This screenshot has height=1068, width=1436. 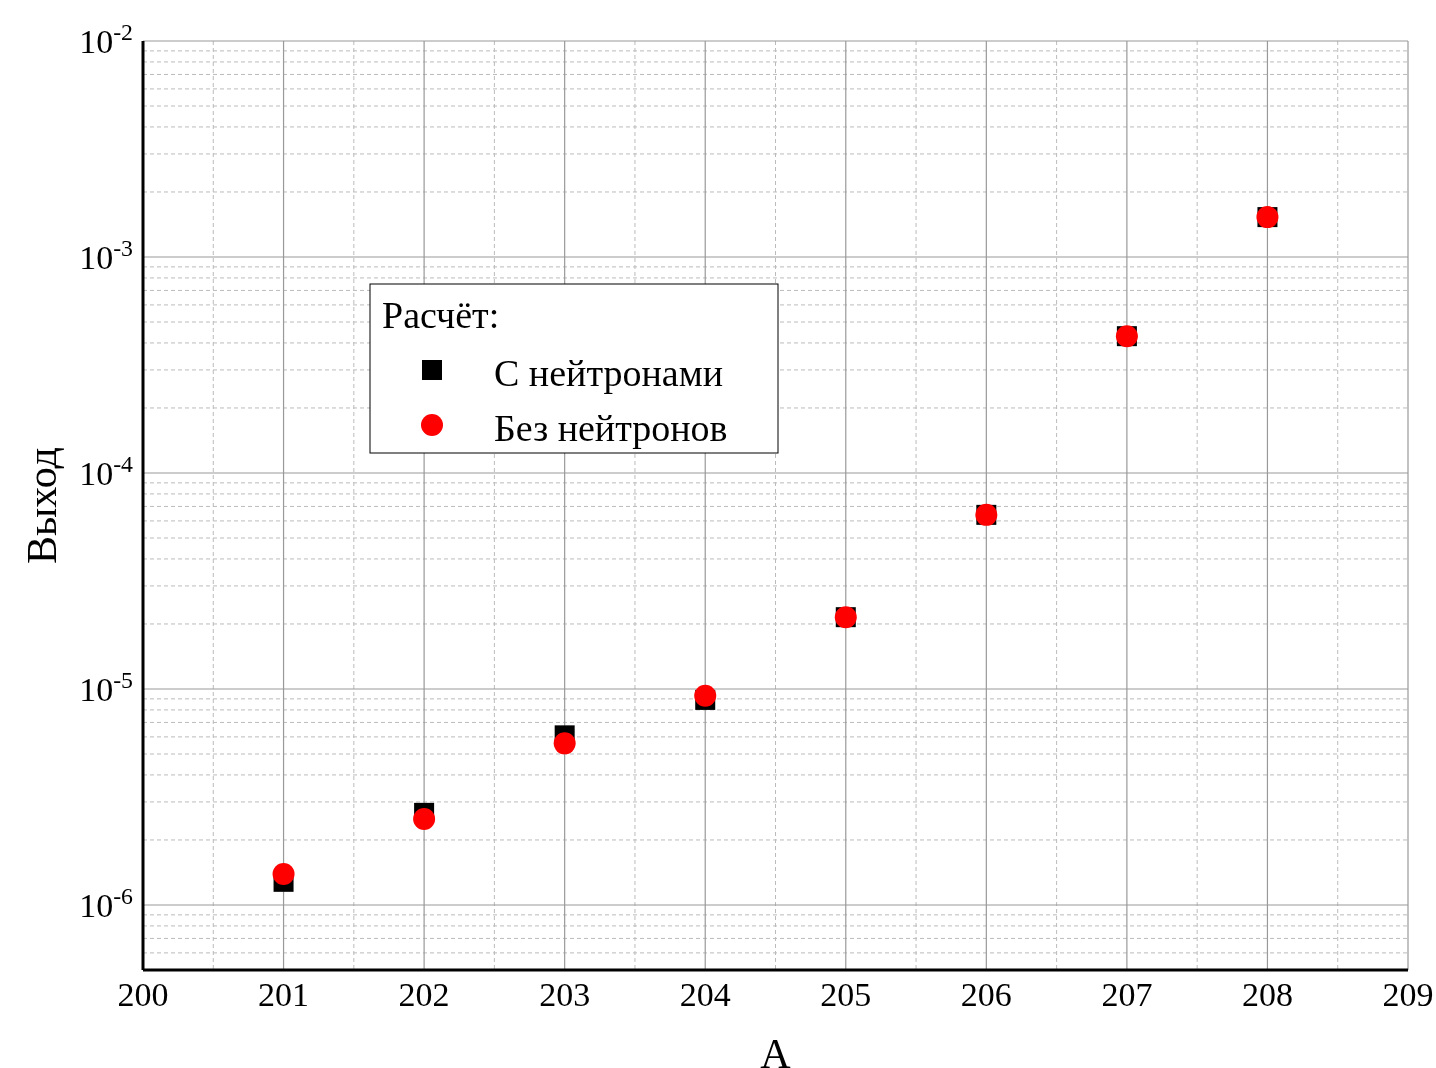 What do you see at coordinates (106, 471) in the screenshot?
I see `y-tick-label: 10$^{-4}$` at bounding box center [106, 471].